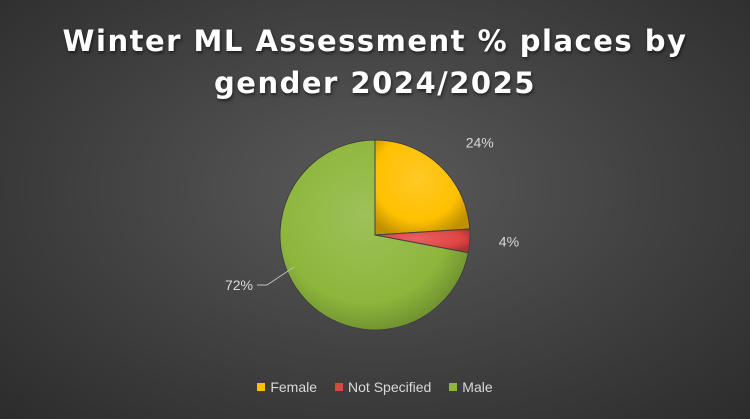 This screenshot has width=750, height=419. Describe the element at coordinates (239, 285) in the screenshot. I see `data-label-male: 72%` at that location.